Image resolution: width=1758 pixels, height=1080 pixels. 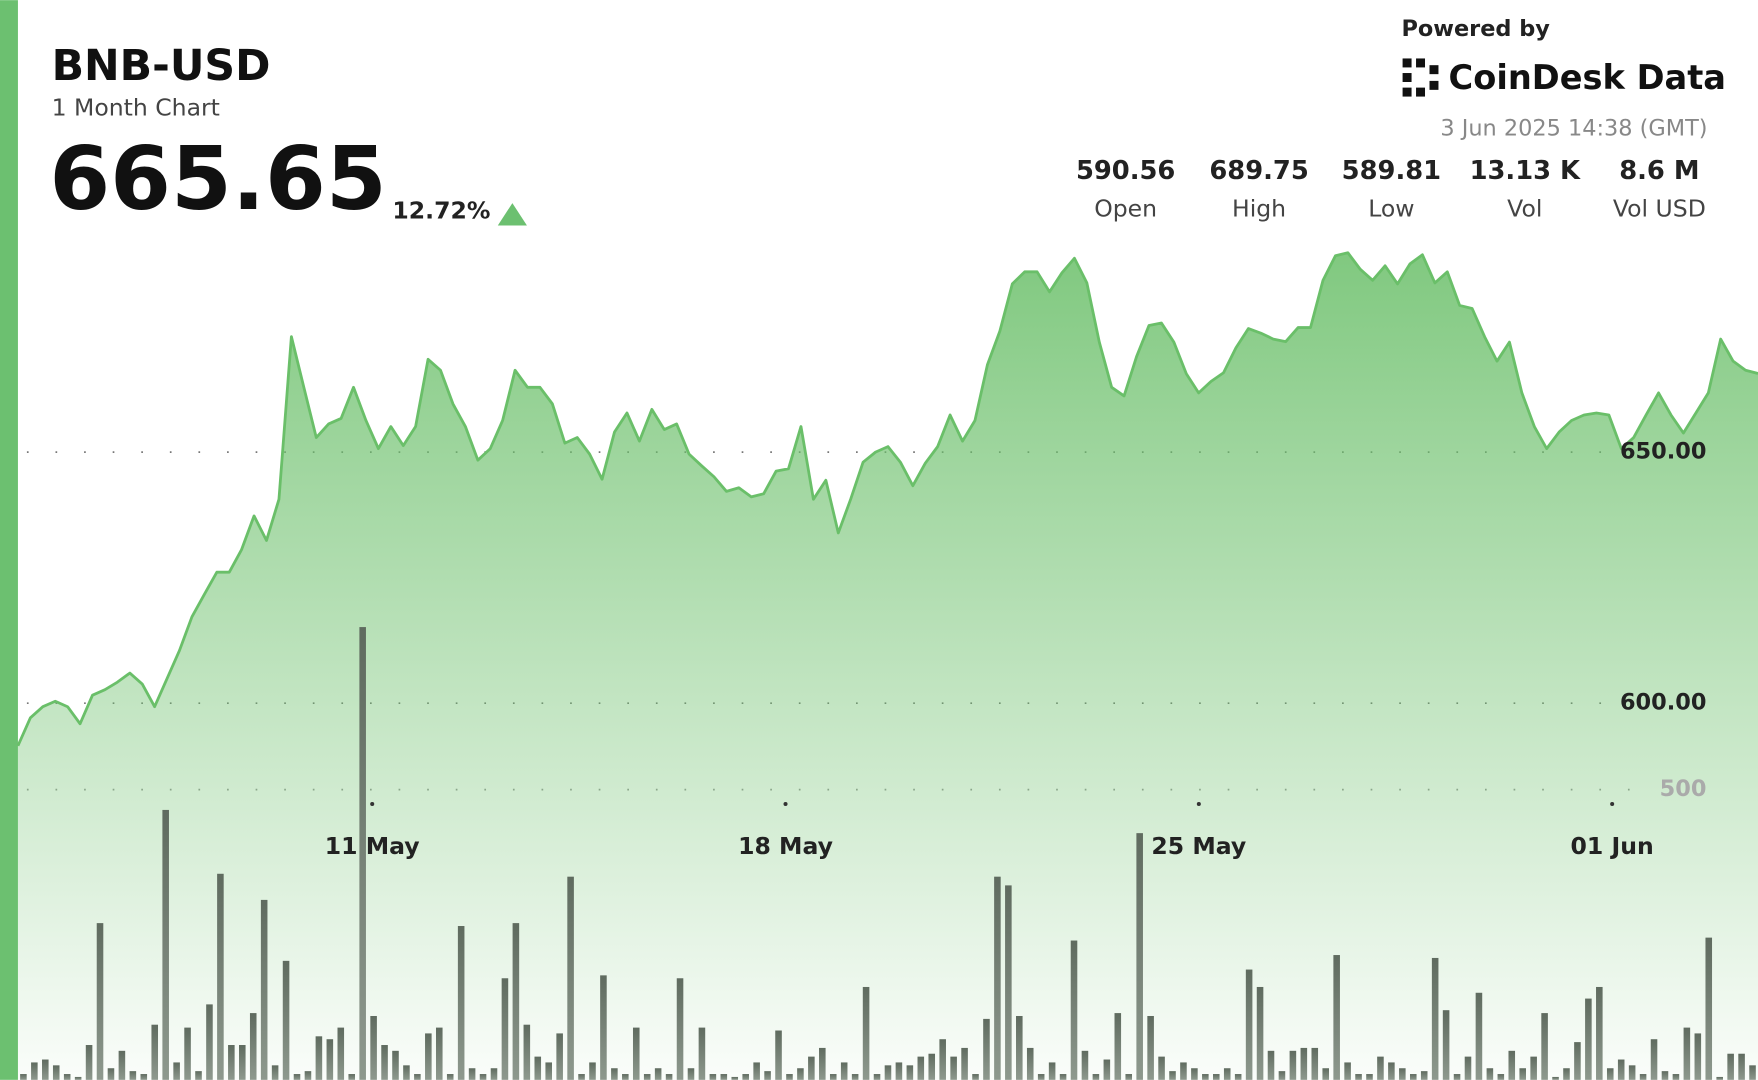 What do you see at coordinates (1525, 171) in the screenshot?
I see `stat-value: 13.13 K` at bounding box center [1525, 171].